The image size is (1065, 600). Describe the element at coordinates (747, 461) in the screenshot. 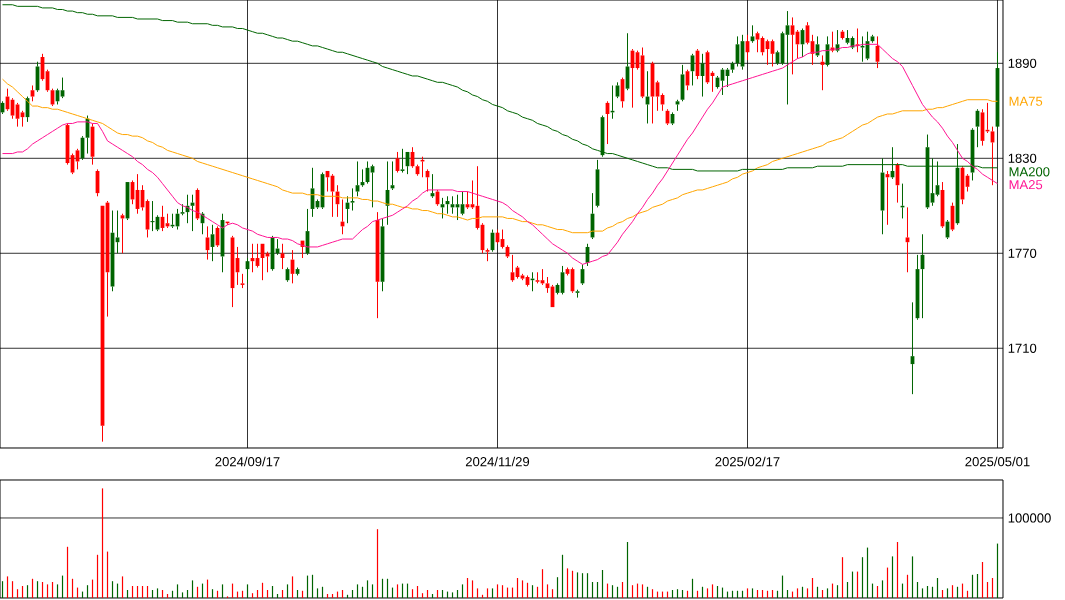

I see `x-tick-label: 2025/02/17` at that location.